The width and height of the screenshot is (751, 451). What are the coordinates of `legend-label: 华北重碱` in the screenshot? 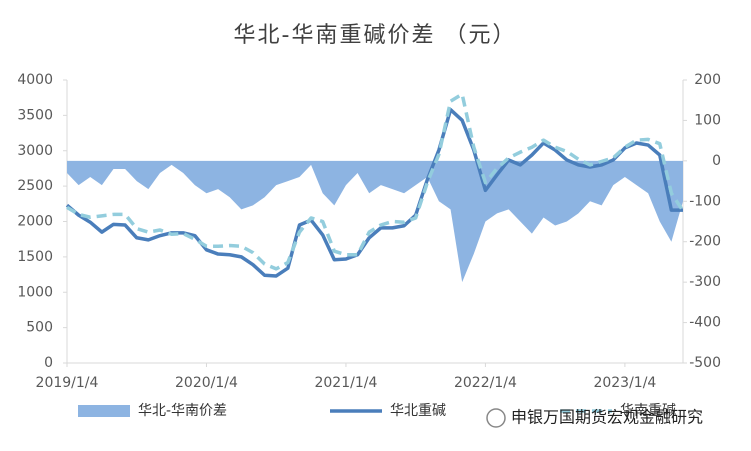 It's located at (418, 411).